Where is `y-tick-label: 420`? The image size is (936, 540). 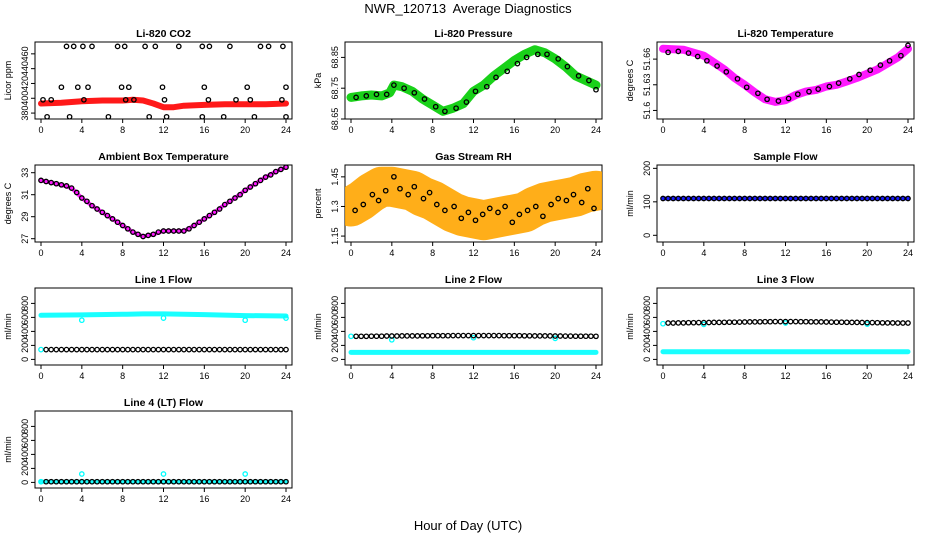
y-tick-label: 420 is located at coordinates (25, 83).